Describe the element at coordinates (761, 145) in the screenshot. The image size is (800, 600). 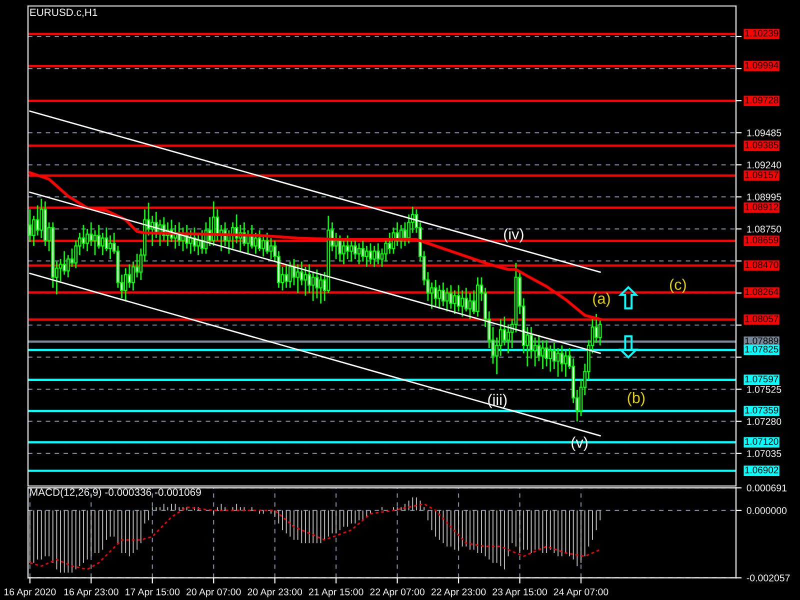
I see `ref-line-label: 1.09385` at that location.